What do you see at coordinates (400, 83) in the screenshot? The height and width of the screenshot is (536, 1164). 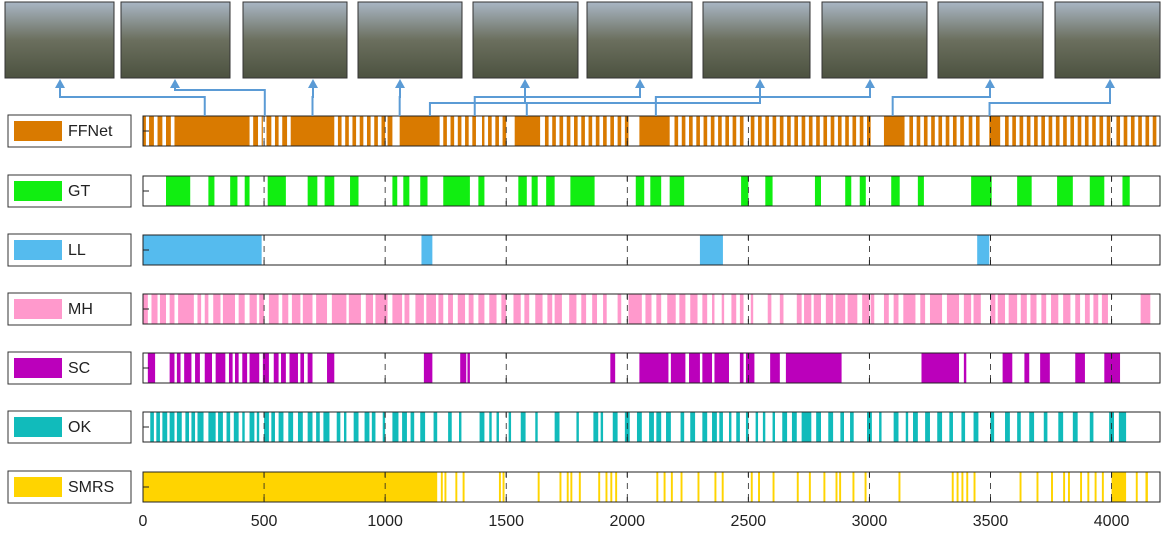 I see `arrow-head` at bounding box center [400, 83].